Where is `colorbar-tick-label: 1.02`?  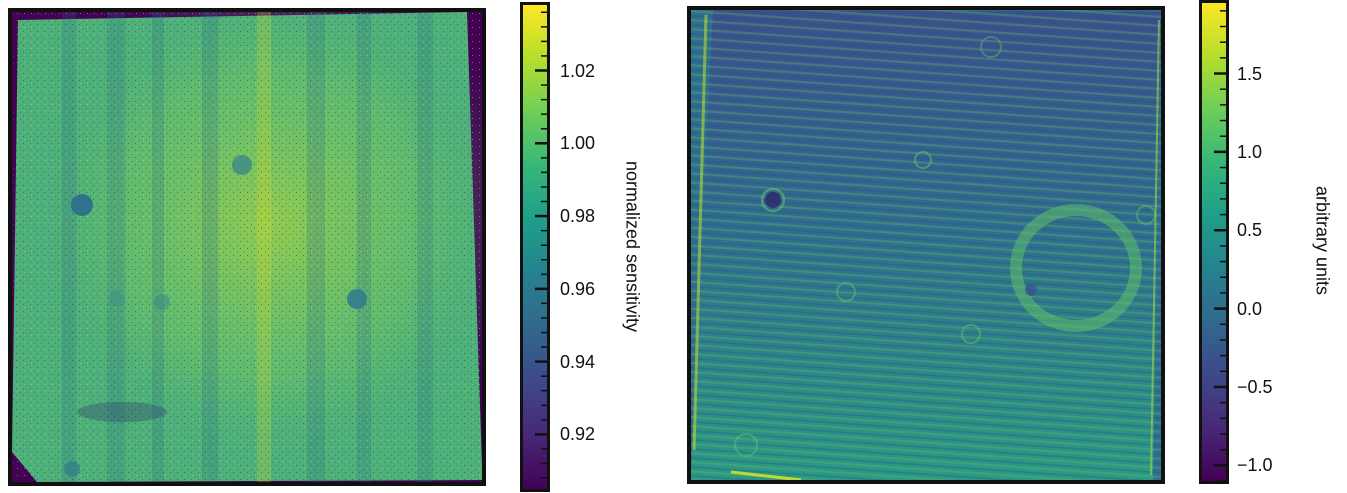
colorbar-tick-label: 1.02 is located at coordinates (578, 70).